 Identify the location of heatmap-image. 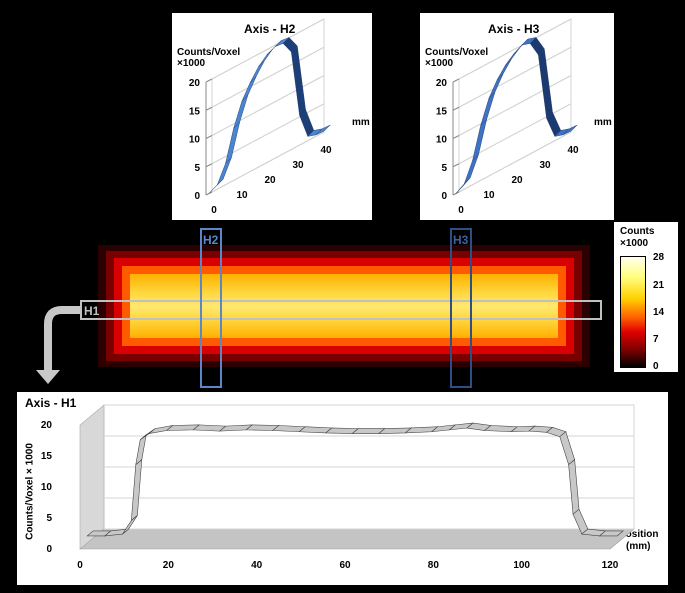
(344, 306).